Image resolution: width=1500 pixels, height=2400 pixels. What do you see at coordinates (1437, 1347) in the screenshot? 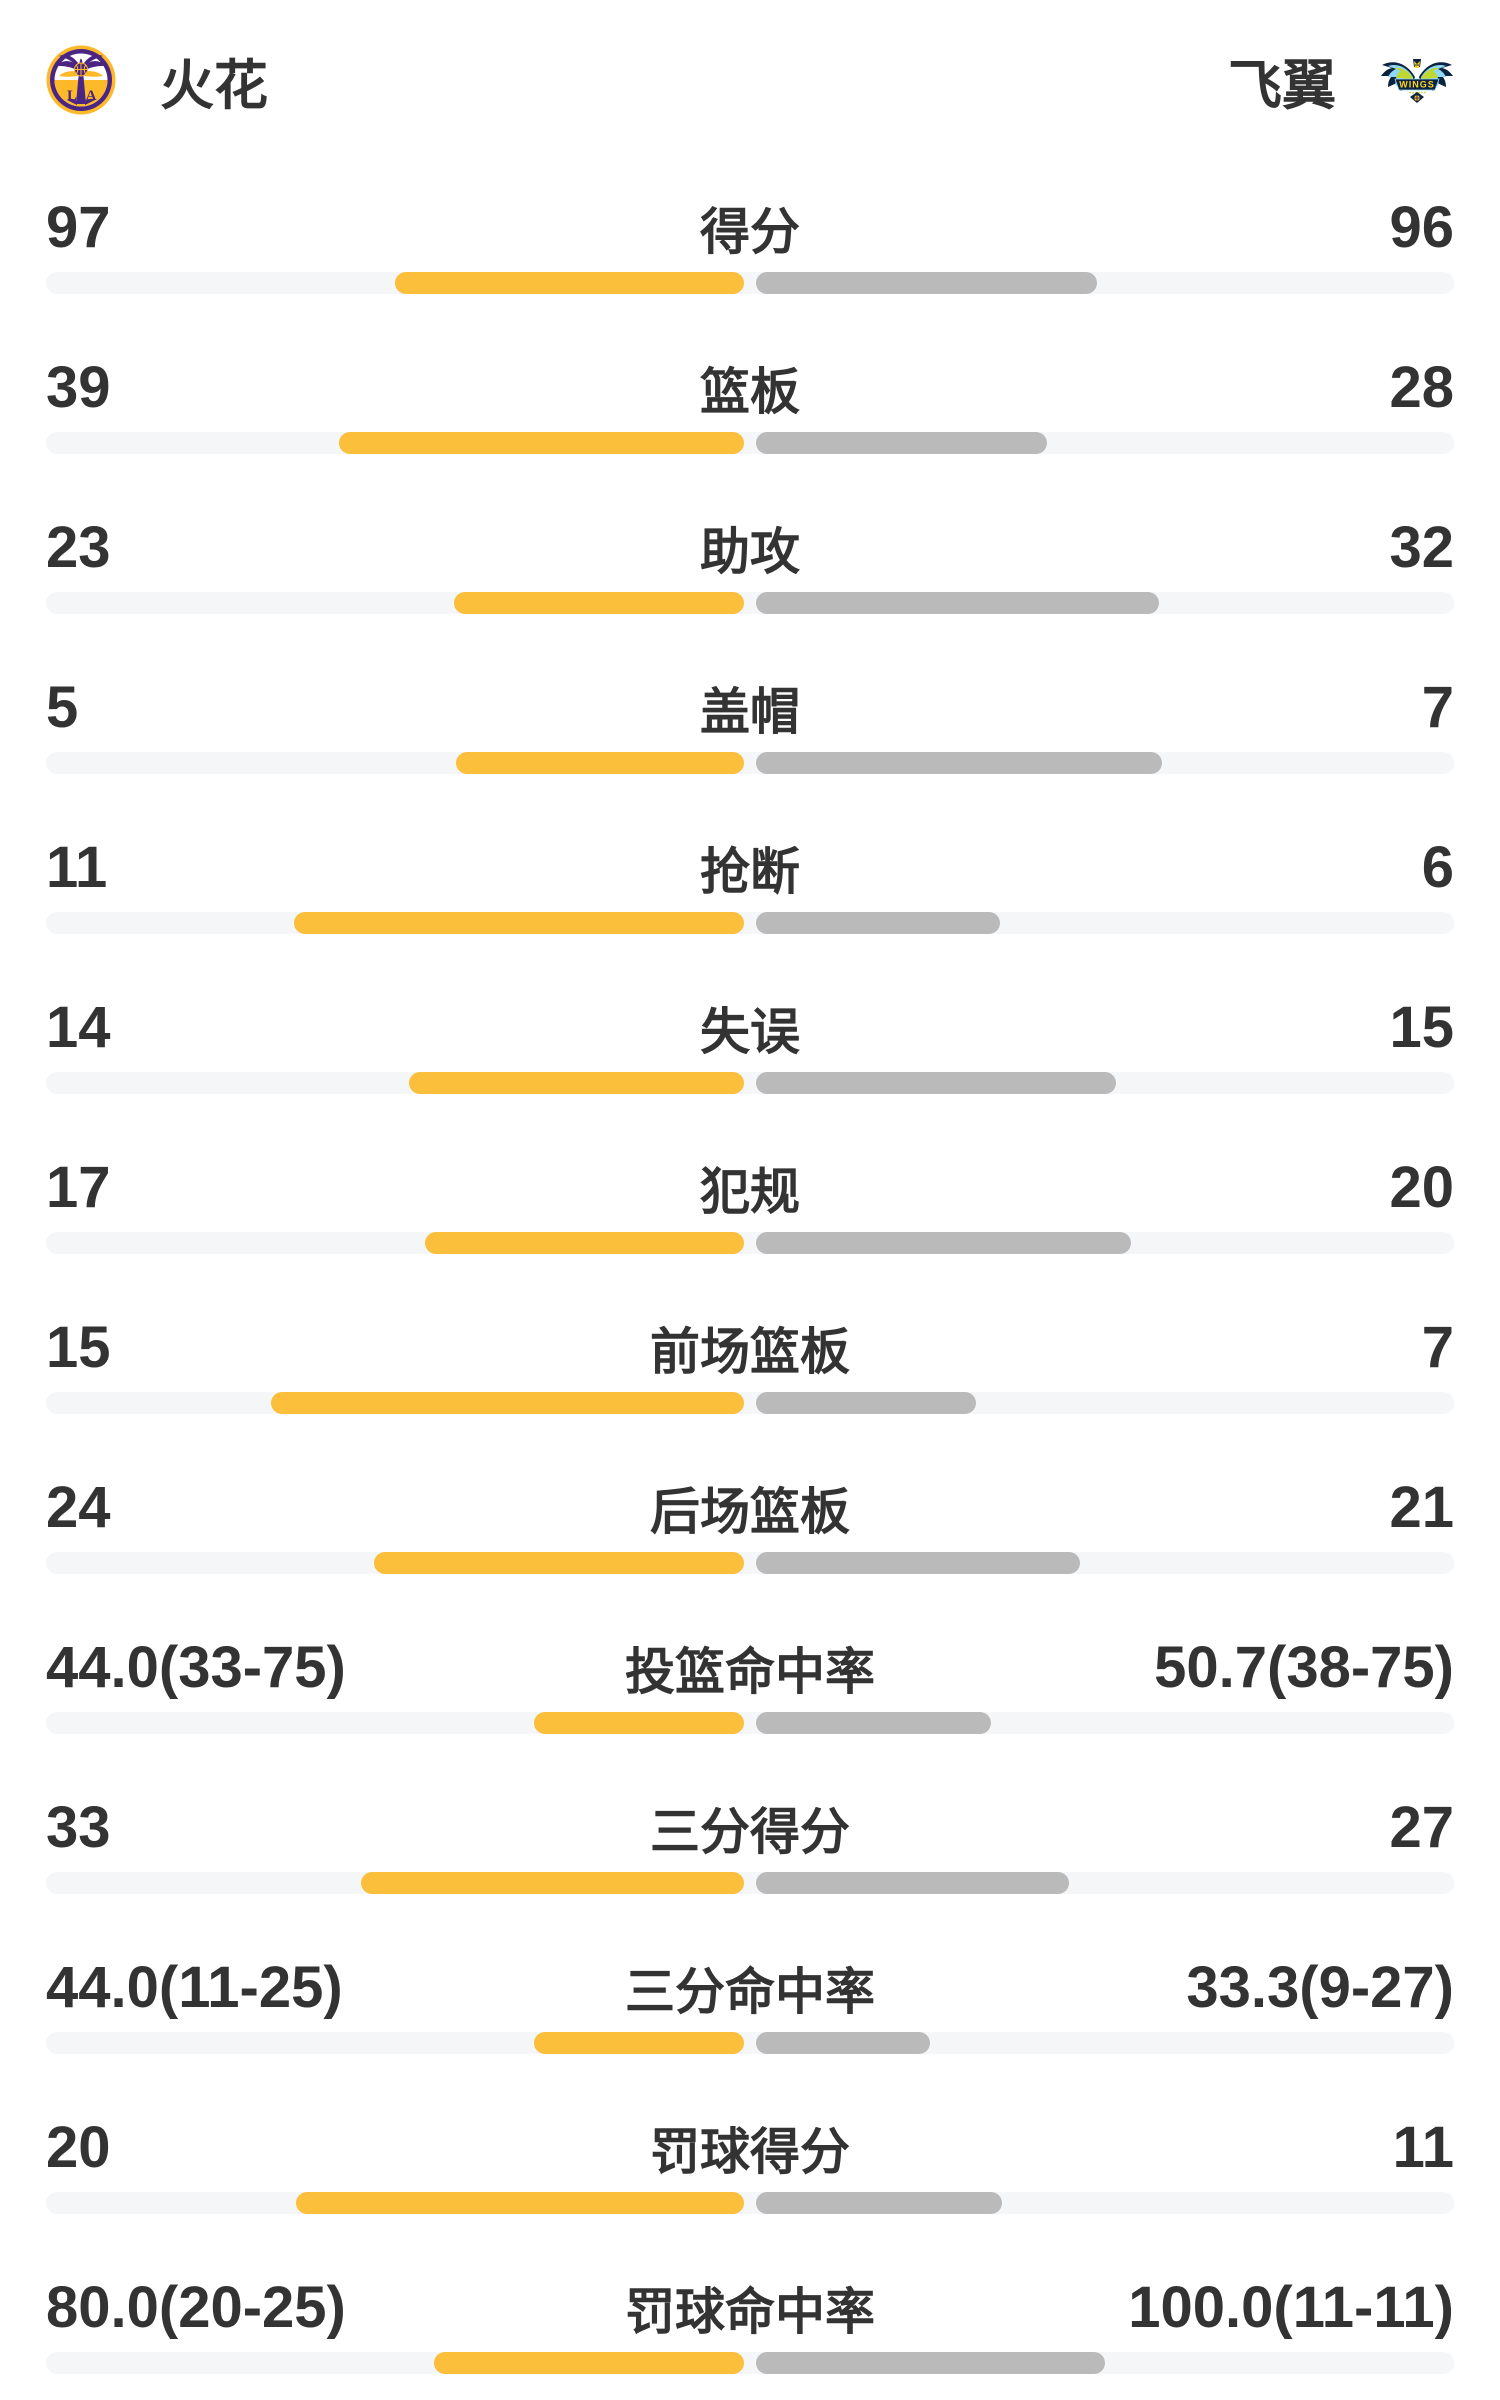
I see `stat-value-right: 7` at bounding box center [1437, 1347].